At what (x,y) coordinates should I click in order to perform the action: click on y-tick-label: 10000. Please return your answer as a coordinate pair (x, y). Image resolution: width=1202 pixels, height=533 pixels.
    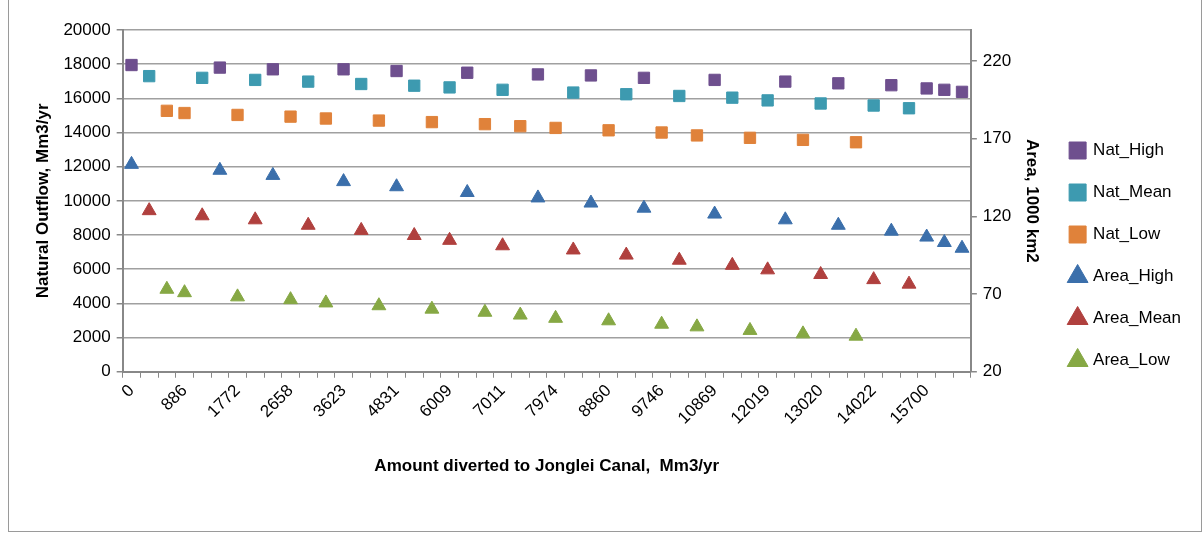
    Looking at the image, I should click on (87, 200).